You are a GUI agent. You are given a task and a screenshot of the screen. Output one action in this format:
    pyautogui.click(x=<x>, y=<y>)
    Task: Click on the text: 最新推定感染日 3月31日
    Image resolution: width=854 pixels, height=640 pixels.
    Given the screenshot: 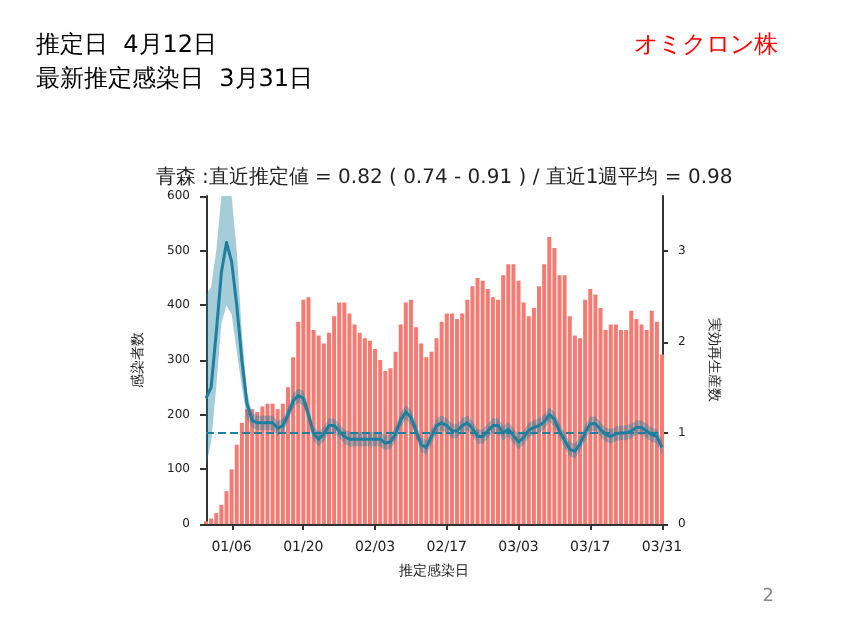 What is the action you would take?
    pyautogui.click(x=175, y=78)
    